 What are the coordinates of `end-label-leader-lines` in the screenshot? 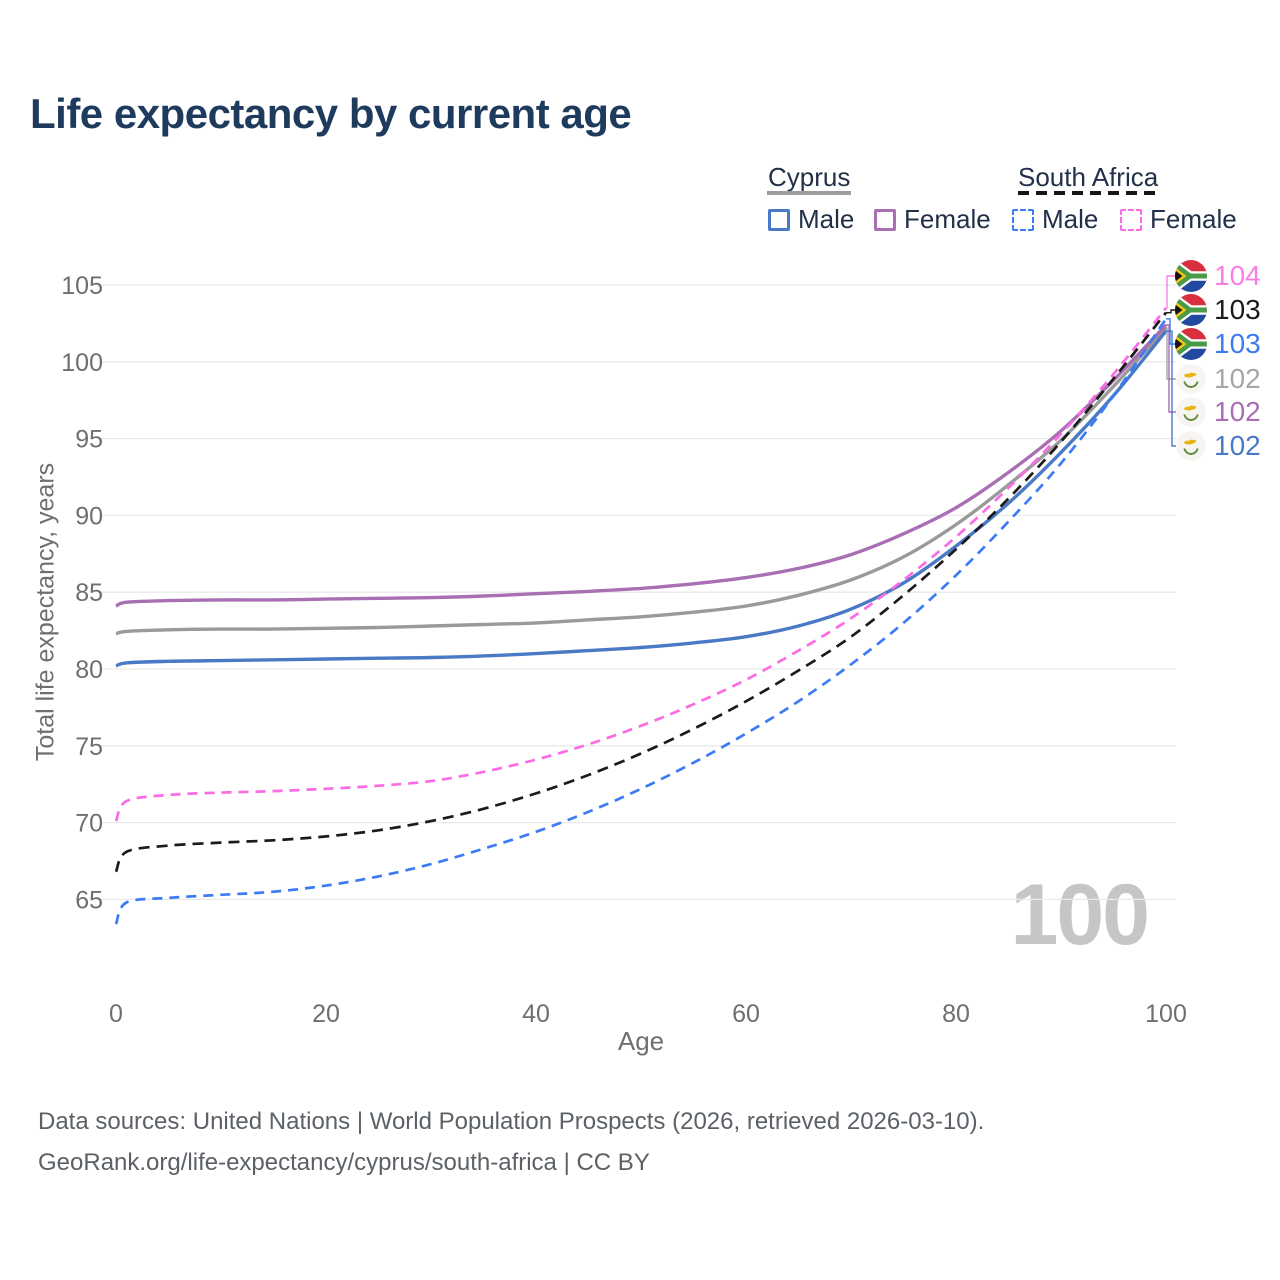 It's located at (1171, 361).